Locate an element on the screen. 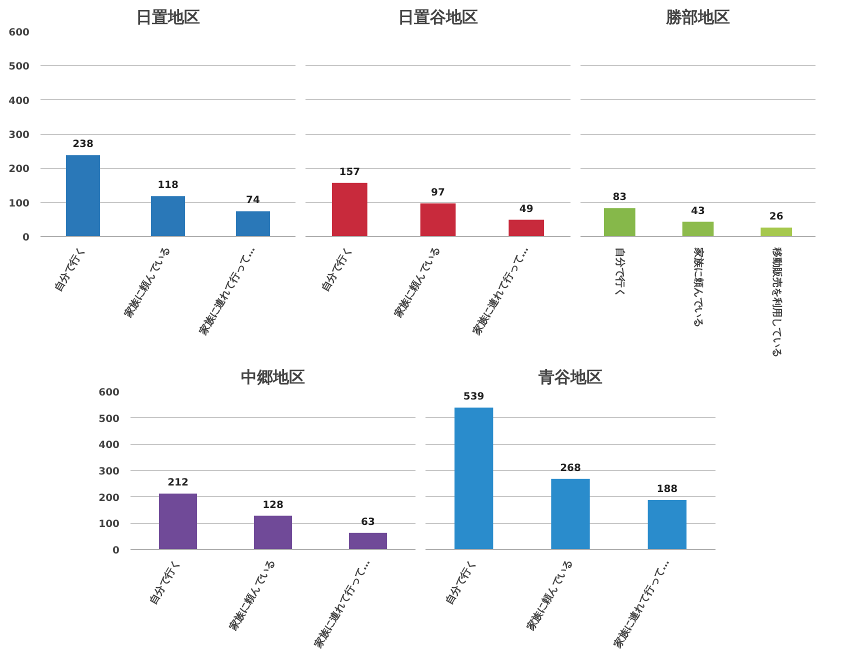 Image resolution: width=842 pixels, height=663 pixels. data-label: 539 is located at coordinates (473, 397).